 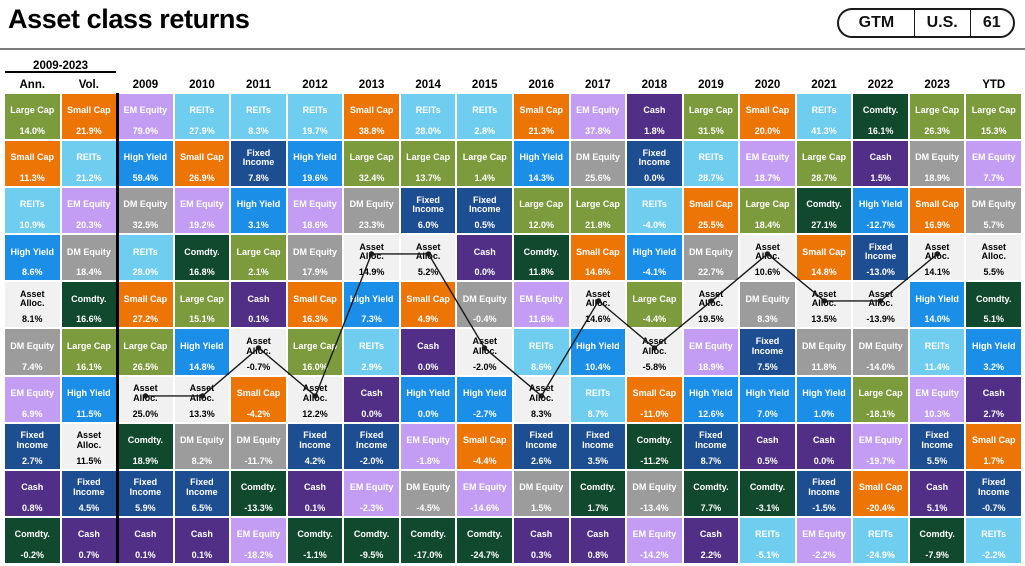 What do you see at coordinates (145, 211) in the screenshot?
I see `return-cell: DM Equity 32.5%` at bounding box center [145, 211].